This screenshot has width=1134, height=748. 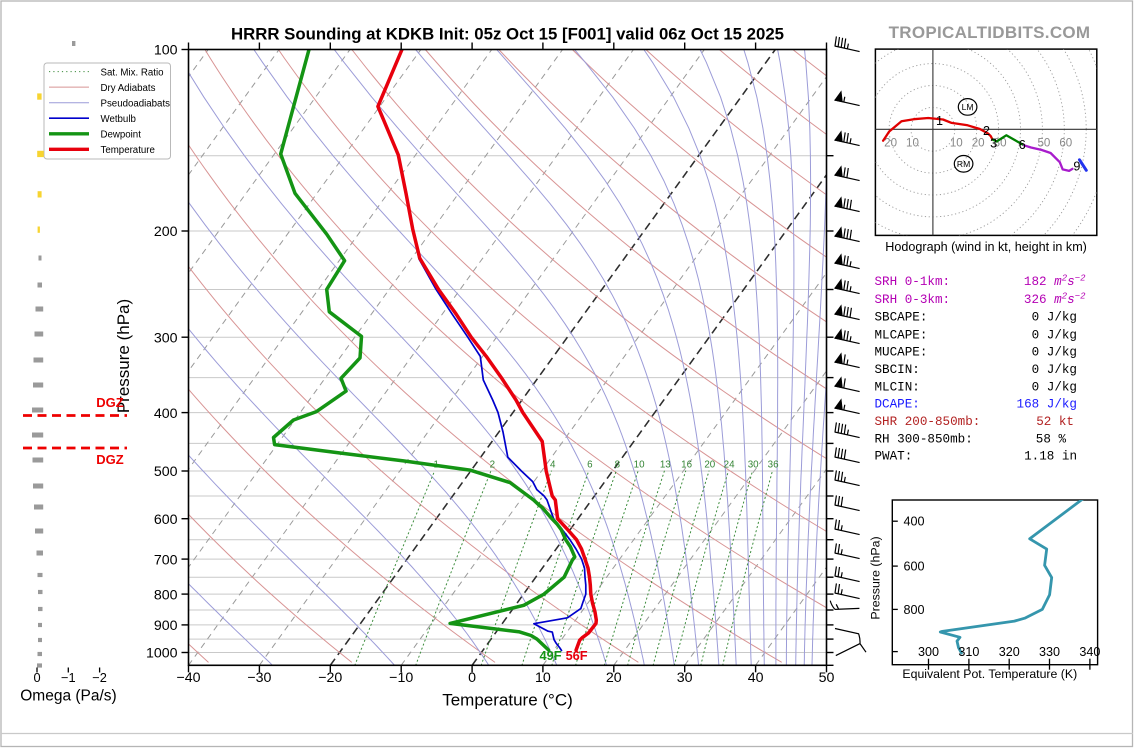 I want to click on svg-text: 49F, so click(x=550, y=655).